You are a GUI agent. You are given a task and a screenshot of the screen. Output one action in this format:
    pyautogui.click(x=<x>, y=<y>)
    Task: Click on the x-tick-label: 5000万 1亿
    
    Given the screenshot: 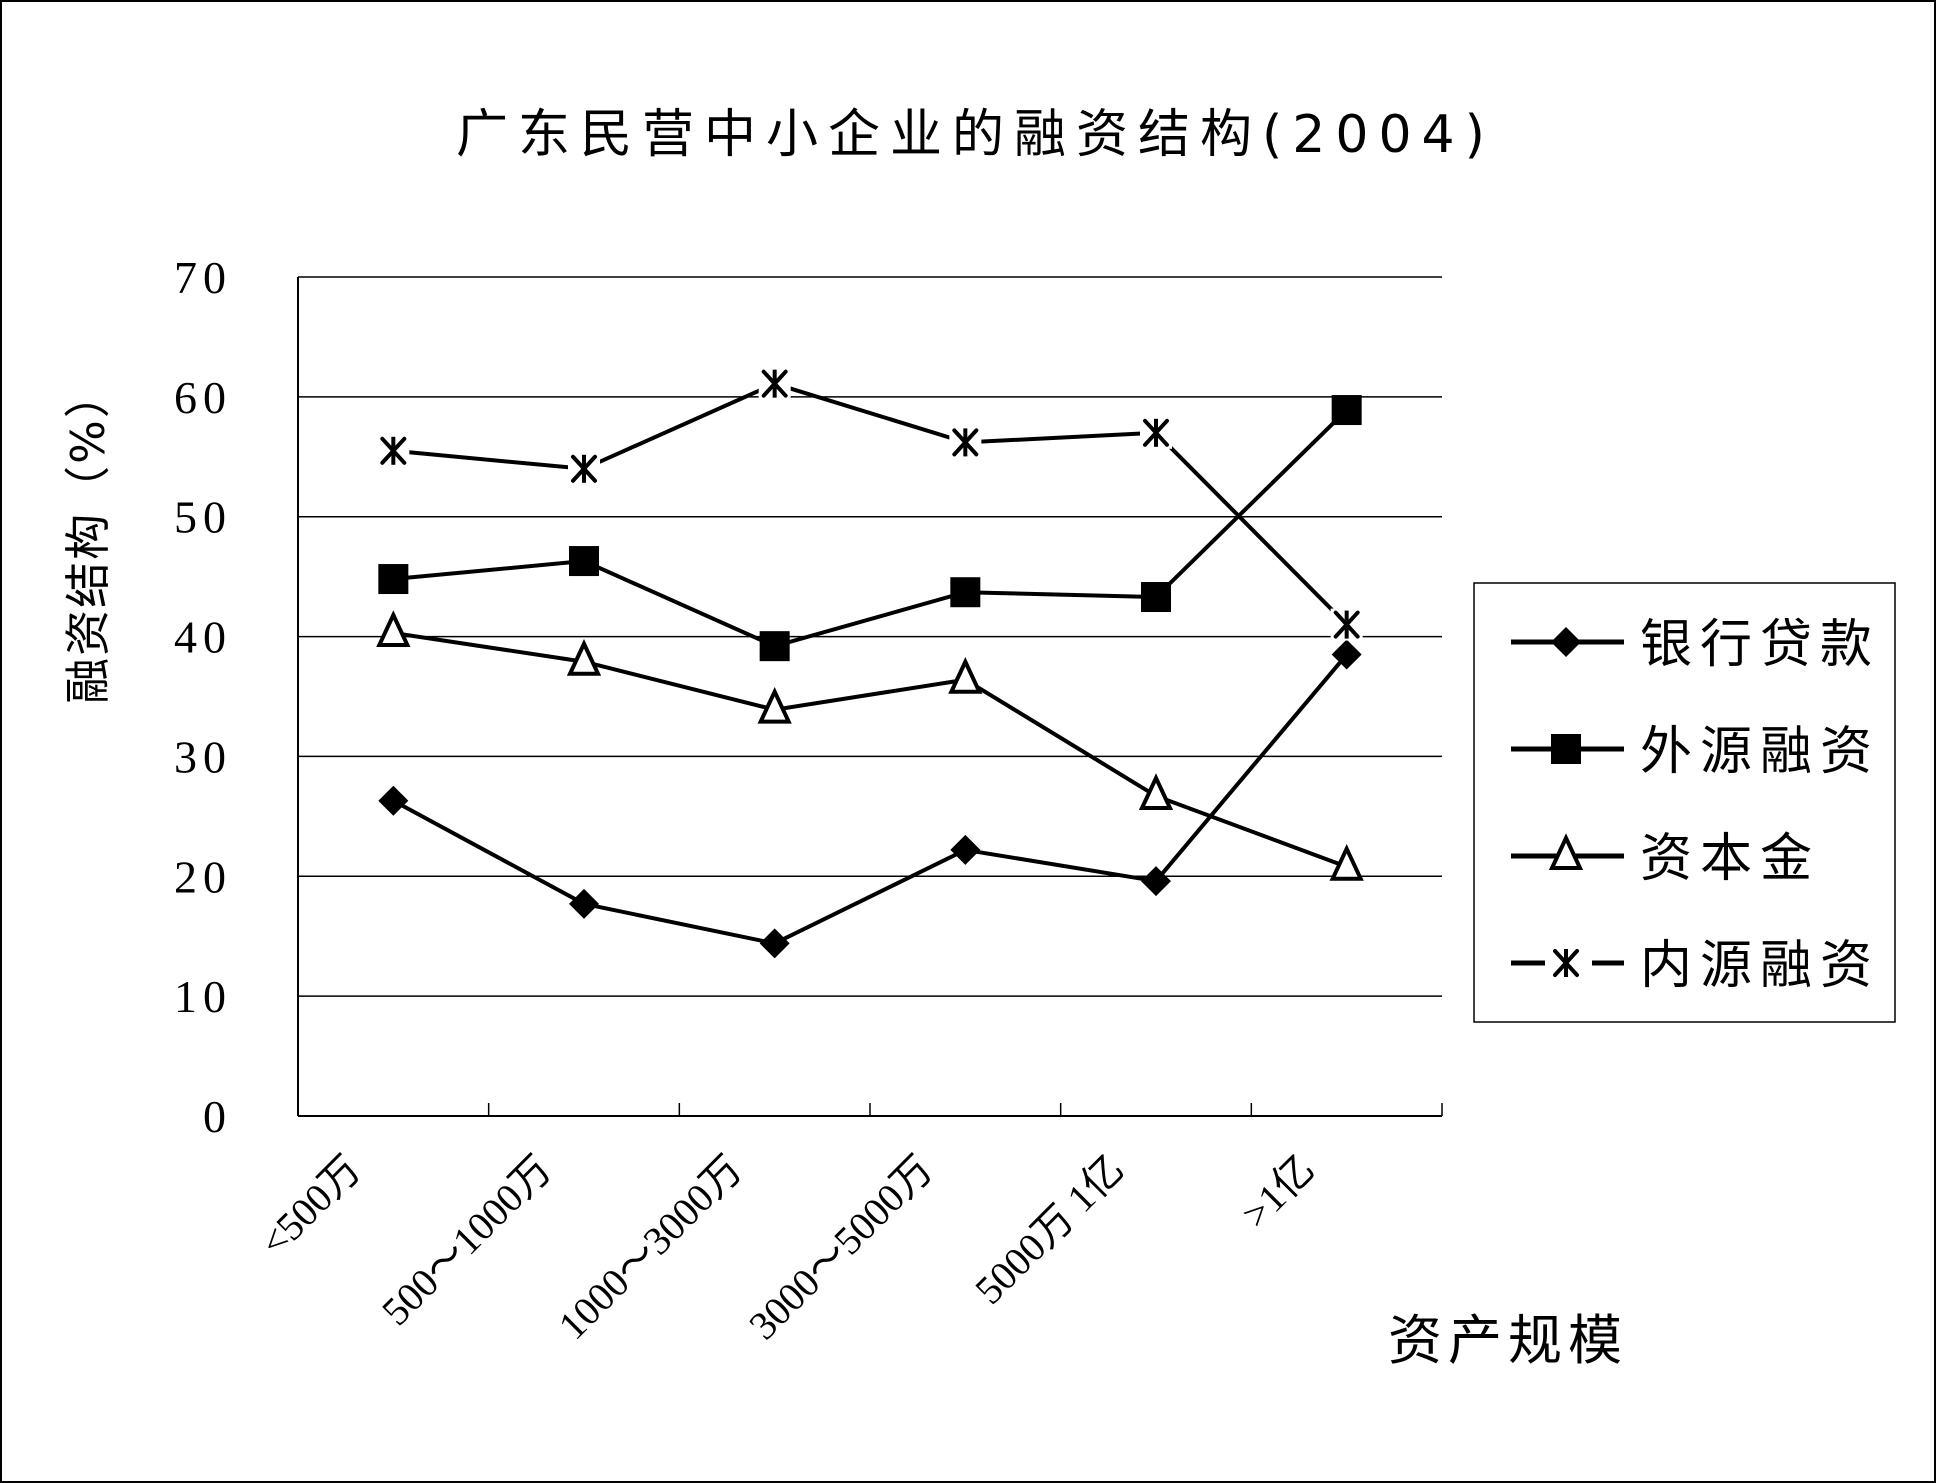 What is the action you would take?
    pyautogui.click(x=1049, y=1230)
    